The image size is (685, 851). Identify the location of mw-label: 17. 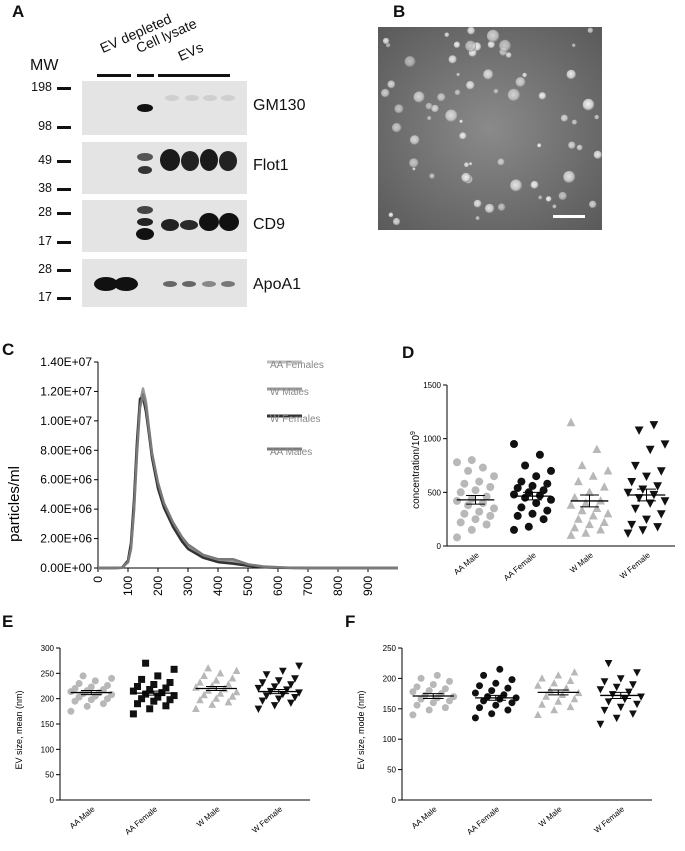
(45, 241).